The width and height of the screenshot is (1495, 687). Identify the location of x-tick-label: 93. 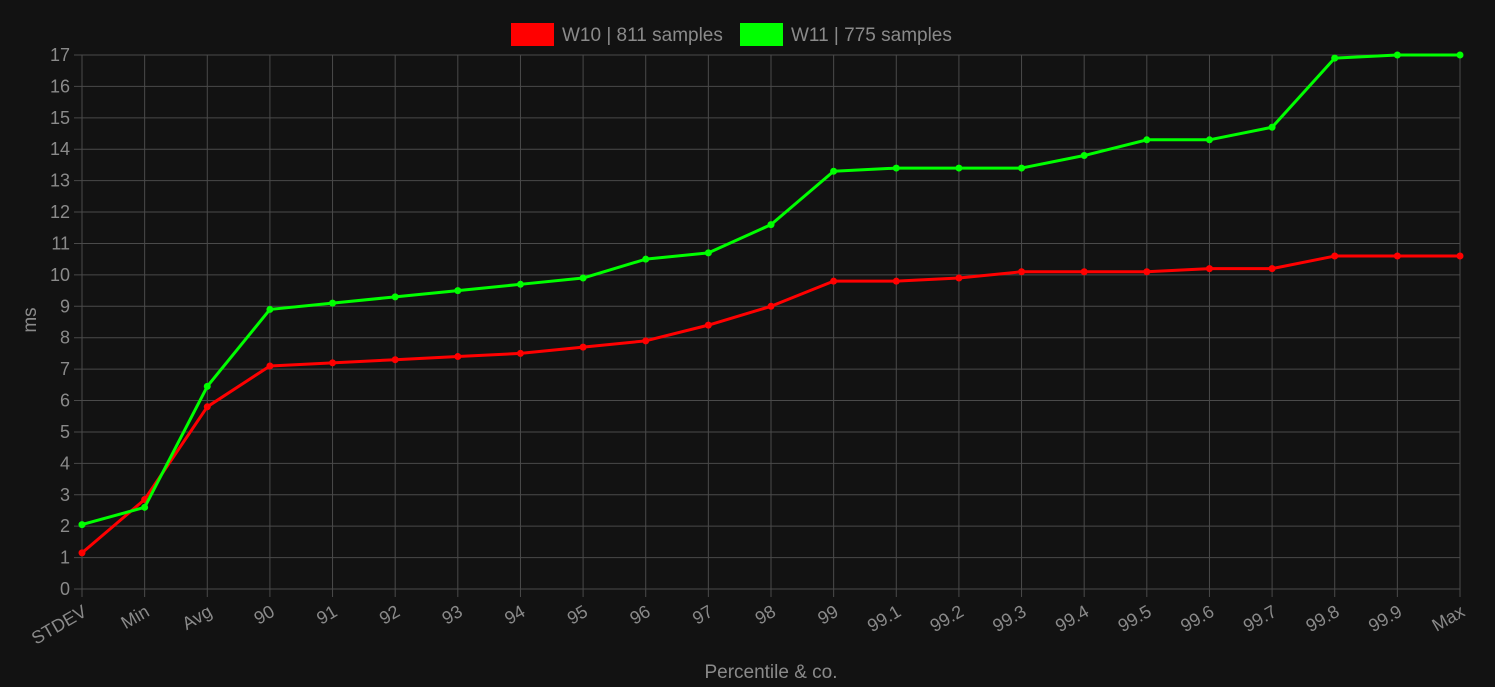
(451, 614).